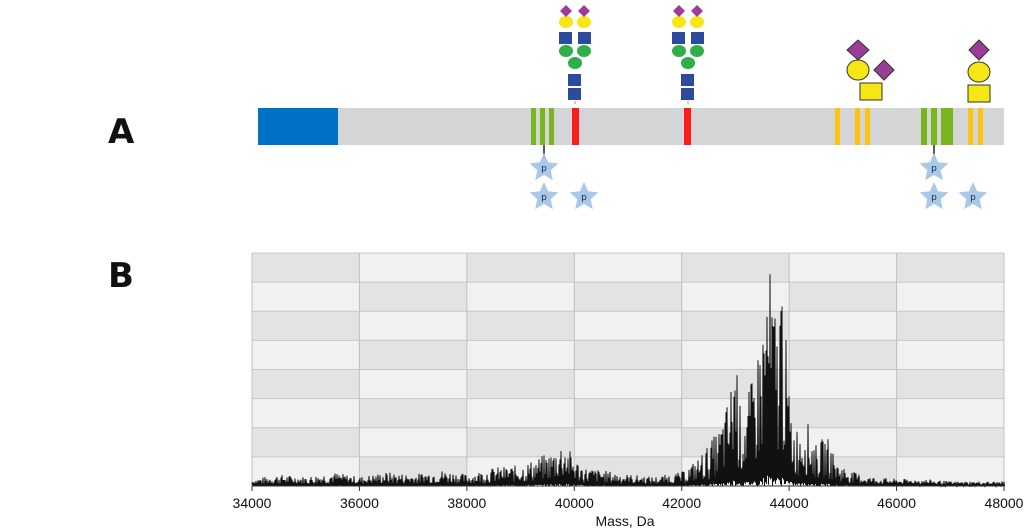 The image size is (1024, 532). Describe the element at coordinates (252, 503) in the screenshot. I see `x-tick-label: 34000` at that location.